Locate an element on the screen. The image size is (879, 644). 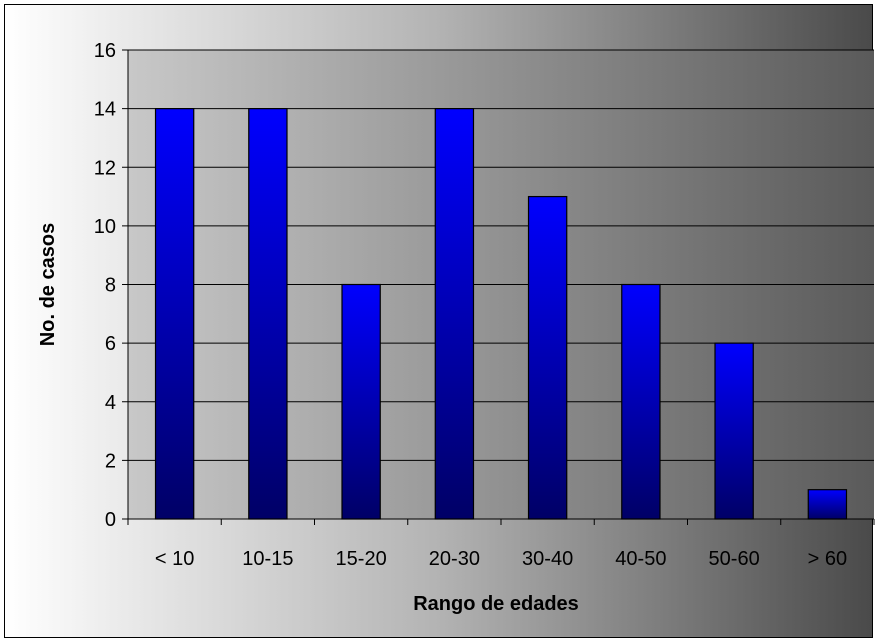
y-axis-title: No. de casos is located at coordinates (48, 284).